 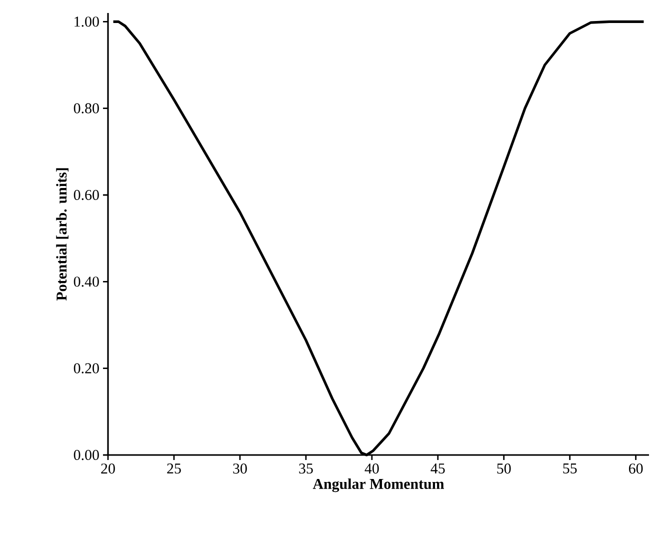 What do you see at coordinates (86, 108) in the screenshot?
I see `y-tick-label: 0.80` at bounding box center [86, 108].